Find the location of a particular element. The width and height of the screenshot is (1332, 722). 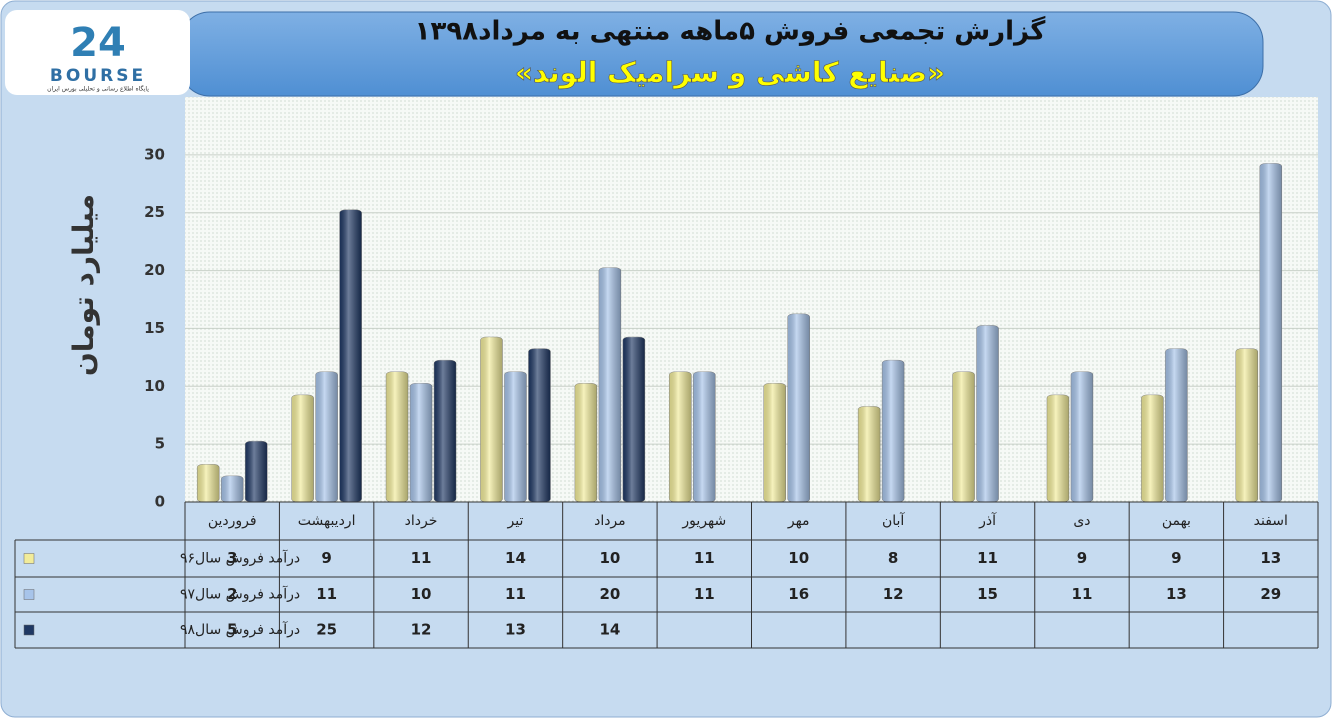

x-tick-label: اسفند is located at coordinates (1271, 521).